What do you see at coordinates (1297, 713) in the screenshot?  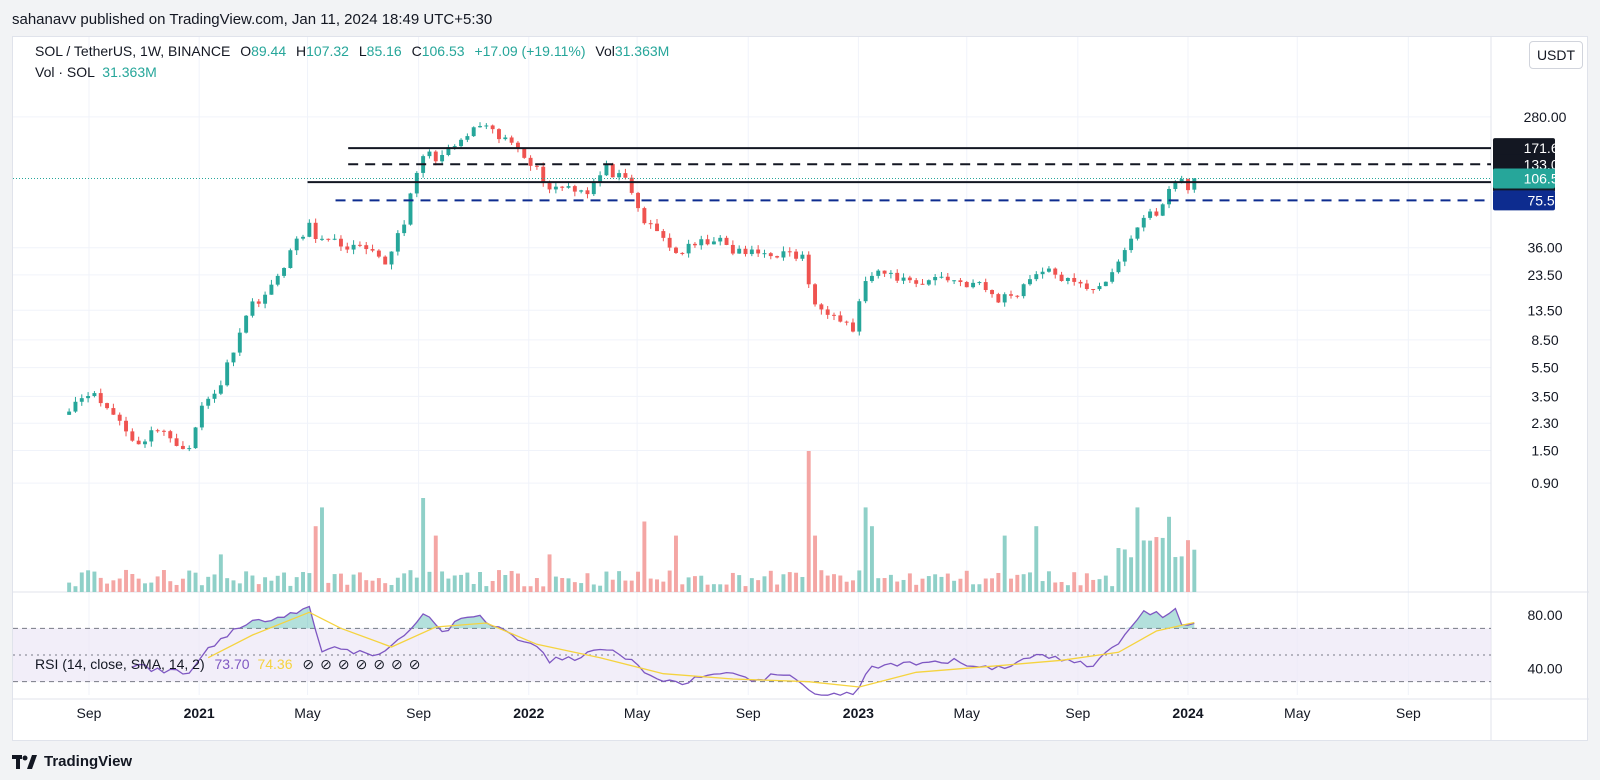 I see `time-tick-label: May` at bounding box center [1297, 713].